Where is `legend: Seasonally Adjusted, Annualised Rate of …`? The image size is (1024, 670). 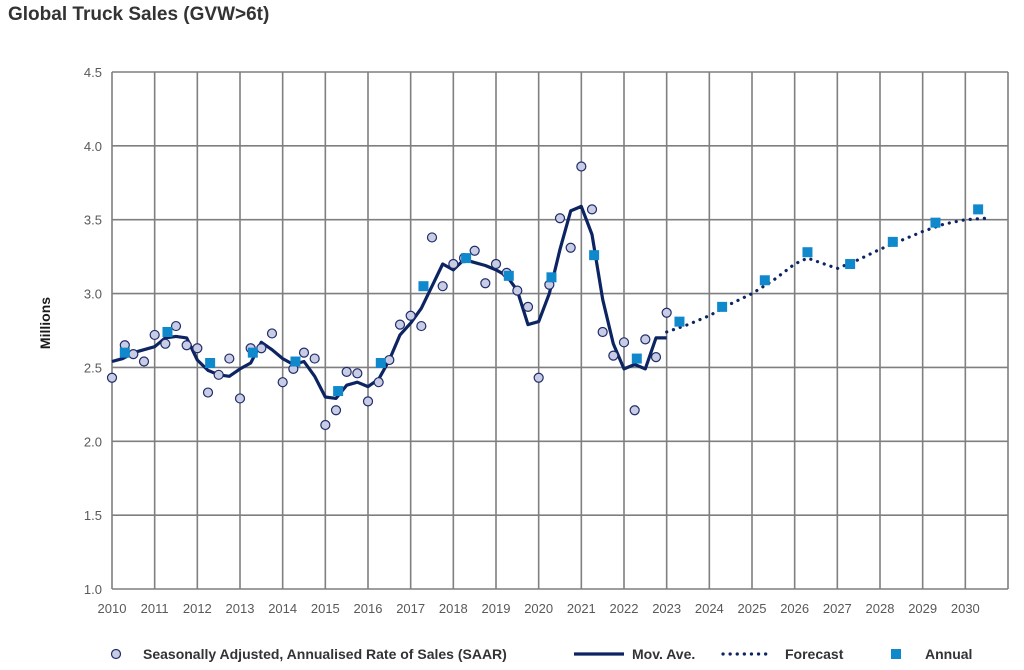
legend: Seasonally Adjusted, Annualised Rate of … is located at coordinates (541, 654).